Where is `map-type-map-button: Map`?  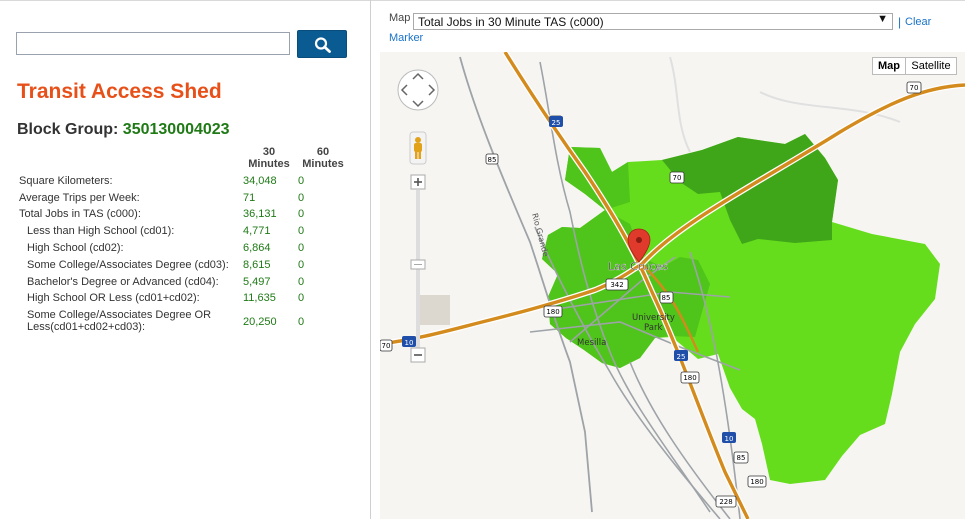 map-type-map-button: Map is located at coordinates (889, 66).